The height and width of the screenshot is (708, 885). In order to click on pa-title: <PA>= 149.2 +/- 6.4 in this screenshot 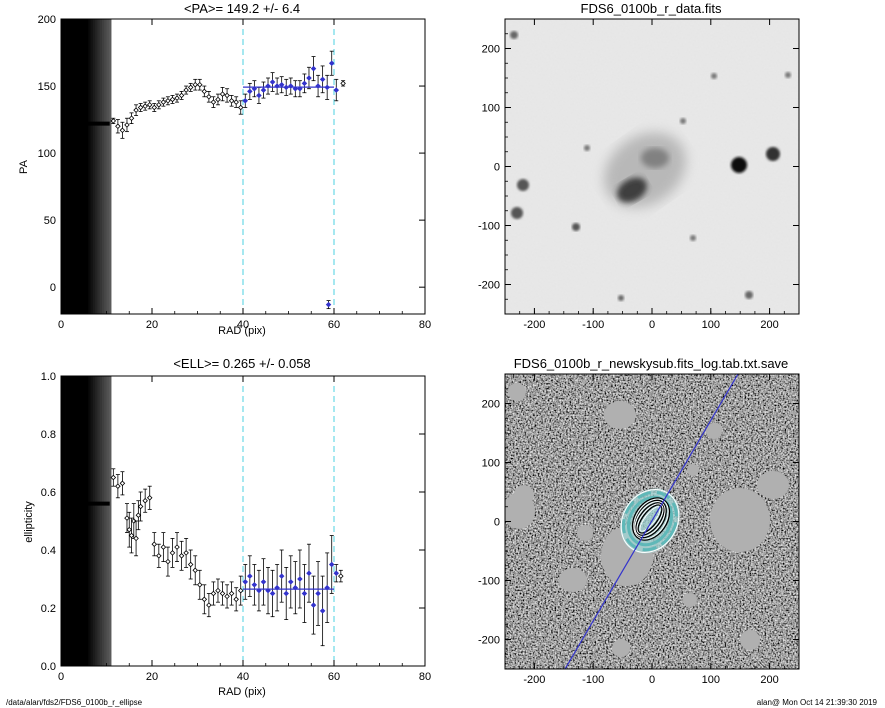, I will do `click(242, 8)`.